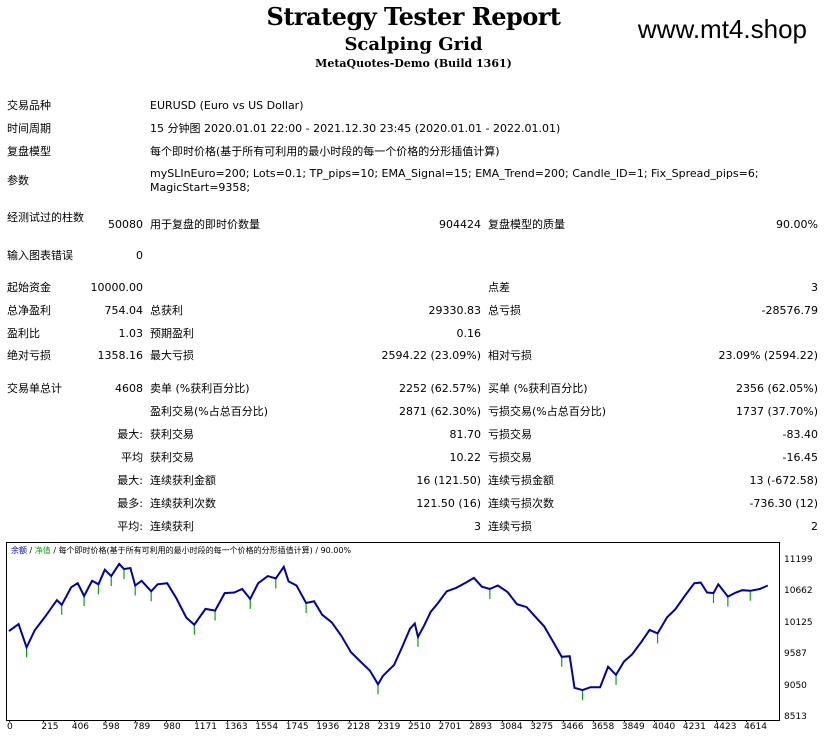 The height and width of the screenshot is (739, 827). Describe the element at coordinates (783, 503) in the screenshot. I see `cons-loss-count-value: -736.30 (12)` at that location.